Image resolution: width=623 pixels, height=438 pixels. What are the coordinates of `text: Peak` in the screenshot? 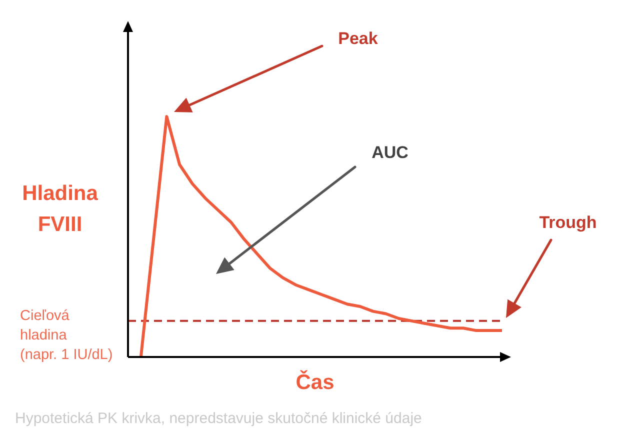 It's located at (358, 38).